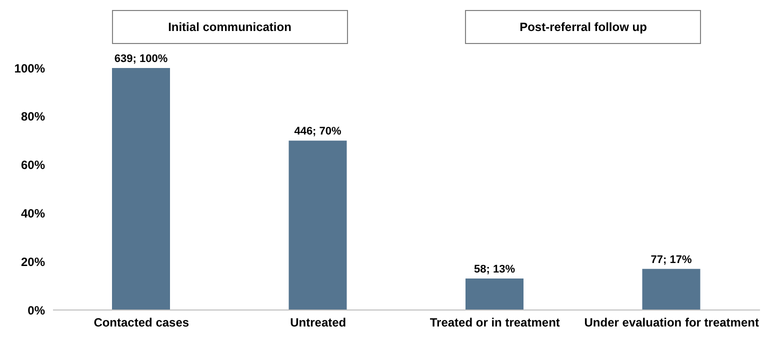 The image size is (776, 351). Describe the element at coordinates (33, 261) in the screenshot. I see `y-tick-label: 20%` at that location.